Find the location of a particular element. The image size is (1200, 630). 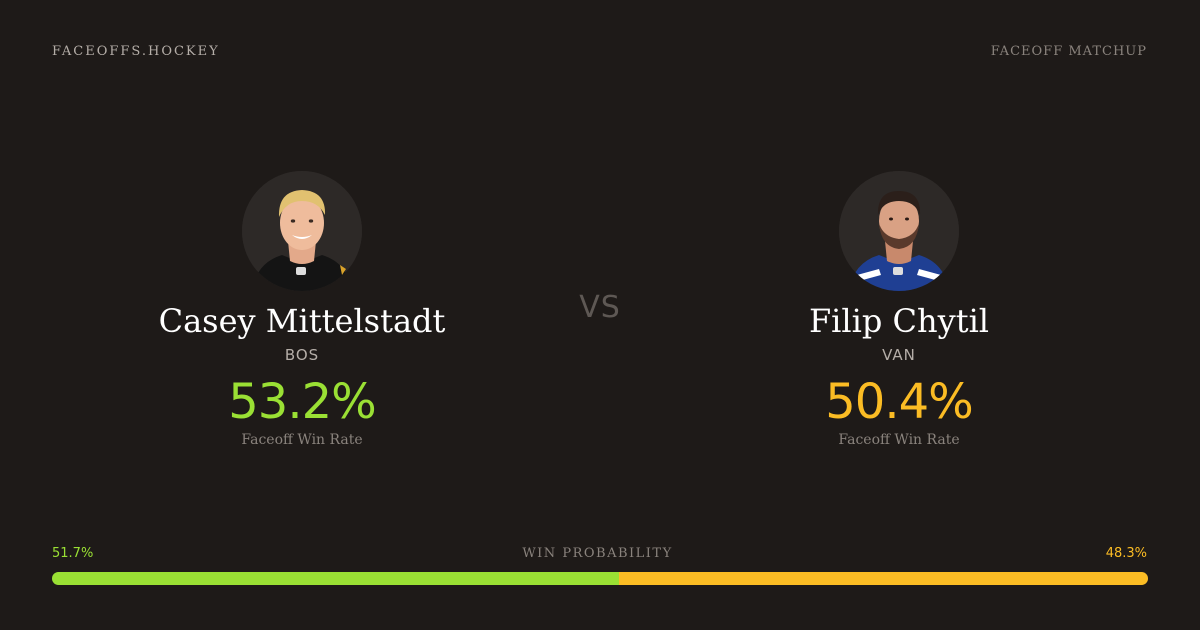

win-probability-right: 48.3% is located at coordinates (1126, 553).